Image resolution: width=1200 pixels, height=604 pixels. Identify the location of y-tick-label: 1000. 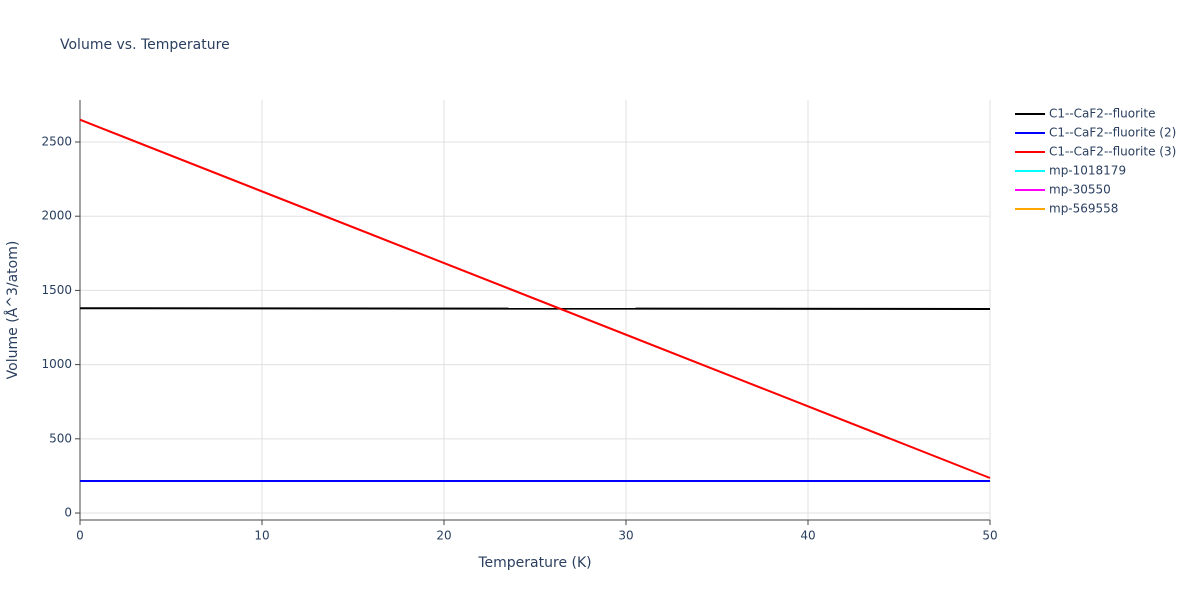
(56, 364).